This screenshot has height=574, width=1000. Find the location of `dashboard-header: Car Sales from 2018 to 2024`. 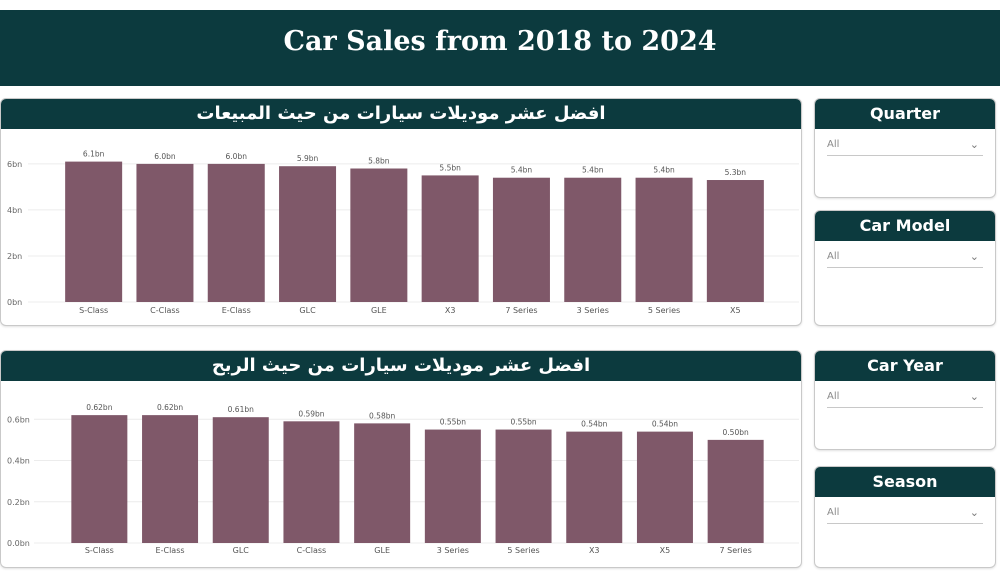

dashboard-header: Car Sales from 2018 to 2024 is located at coordinates (500, 48).